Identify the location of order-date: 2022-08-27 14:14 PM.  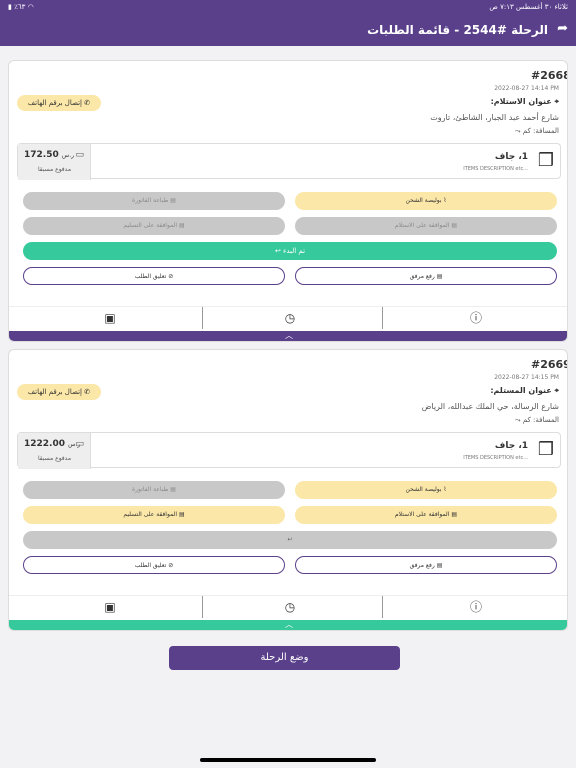
(526, 88).